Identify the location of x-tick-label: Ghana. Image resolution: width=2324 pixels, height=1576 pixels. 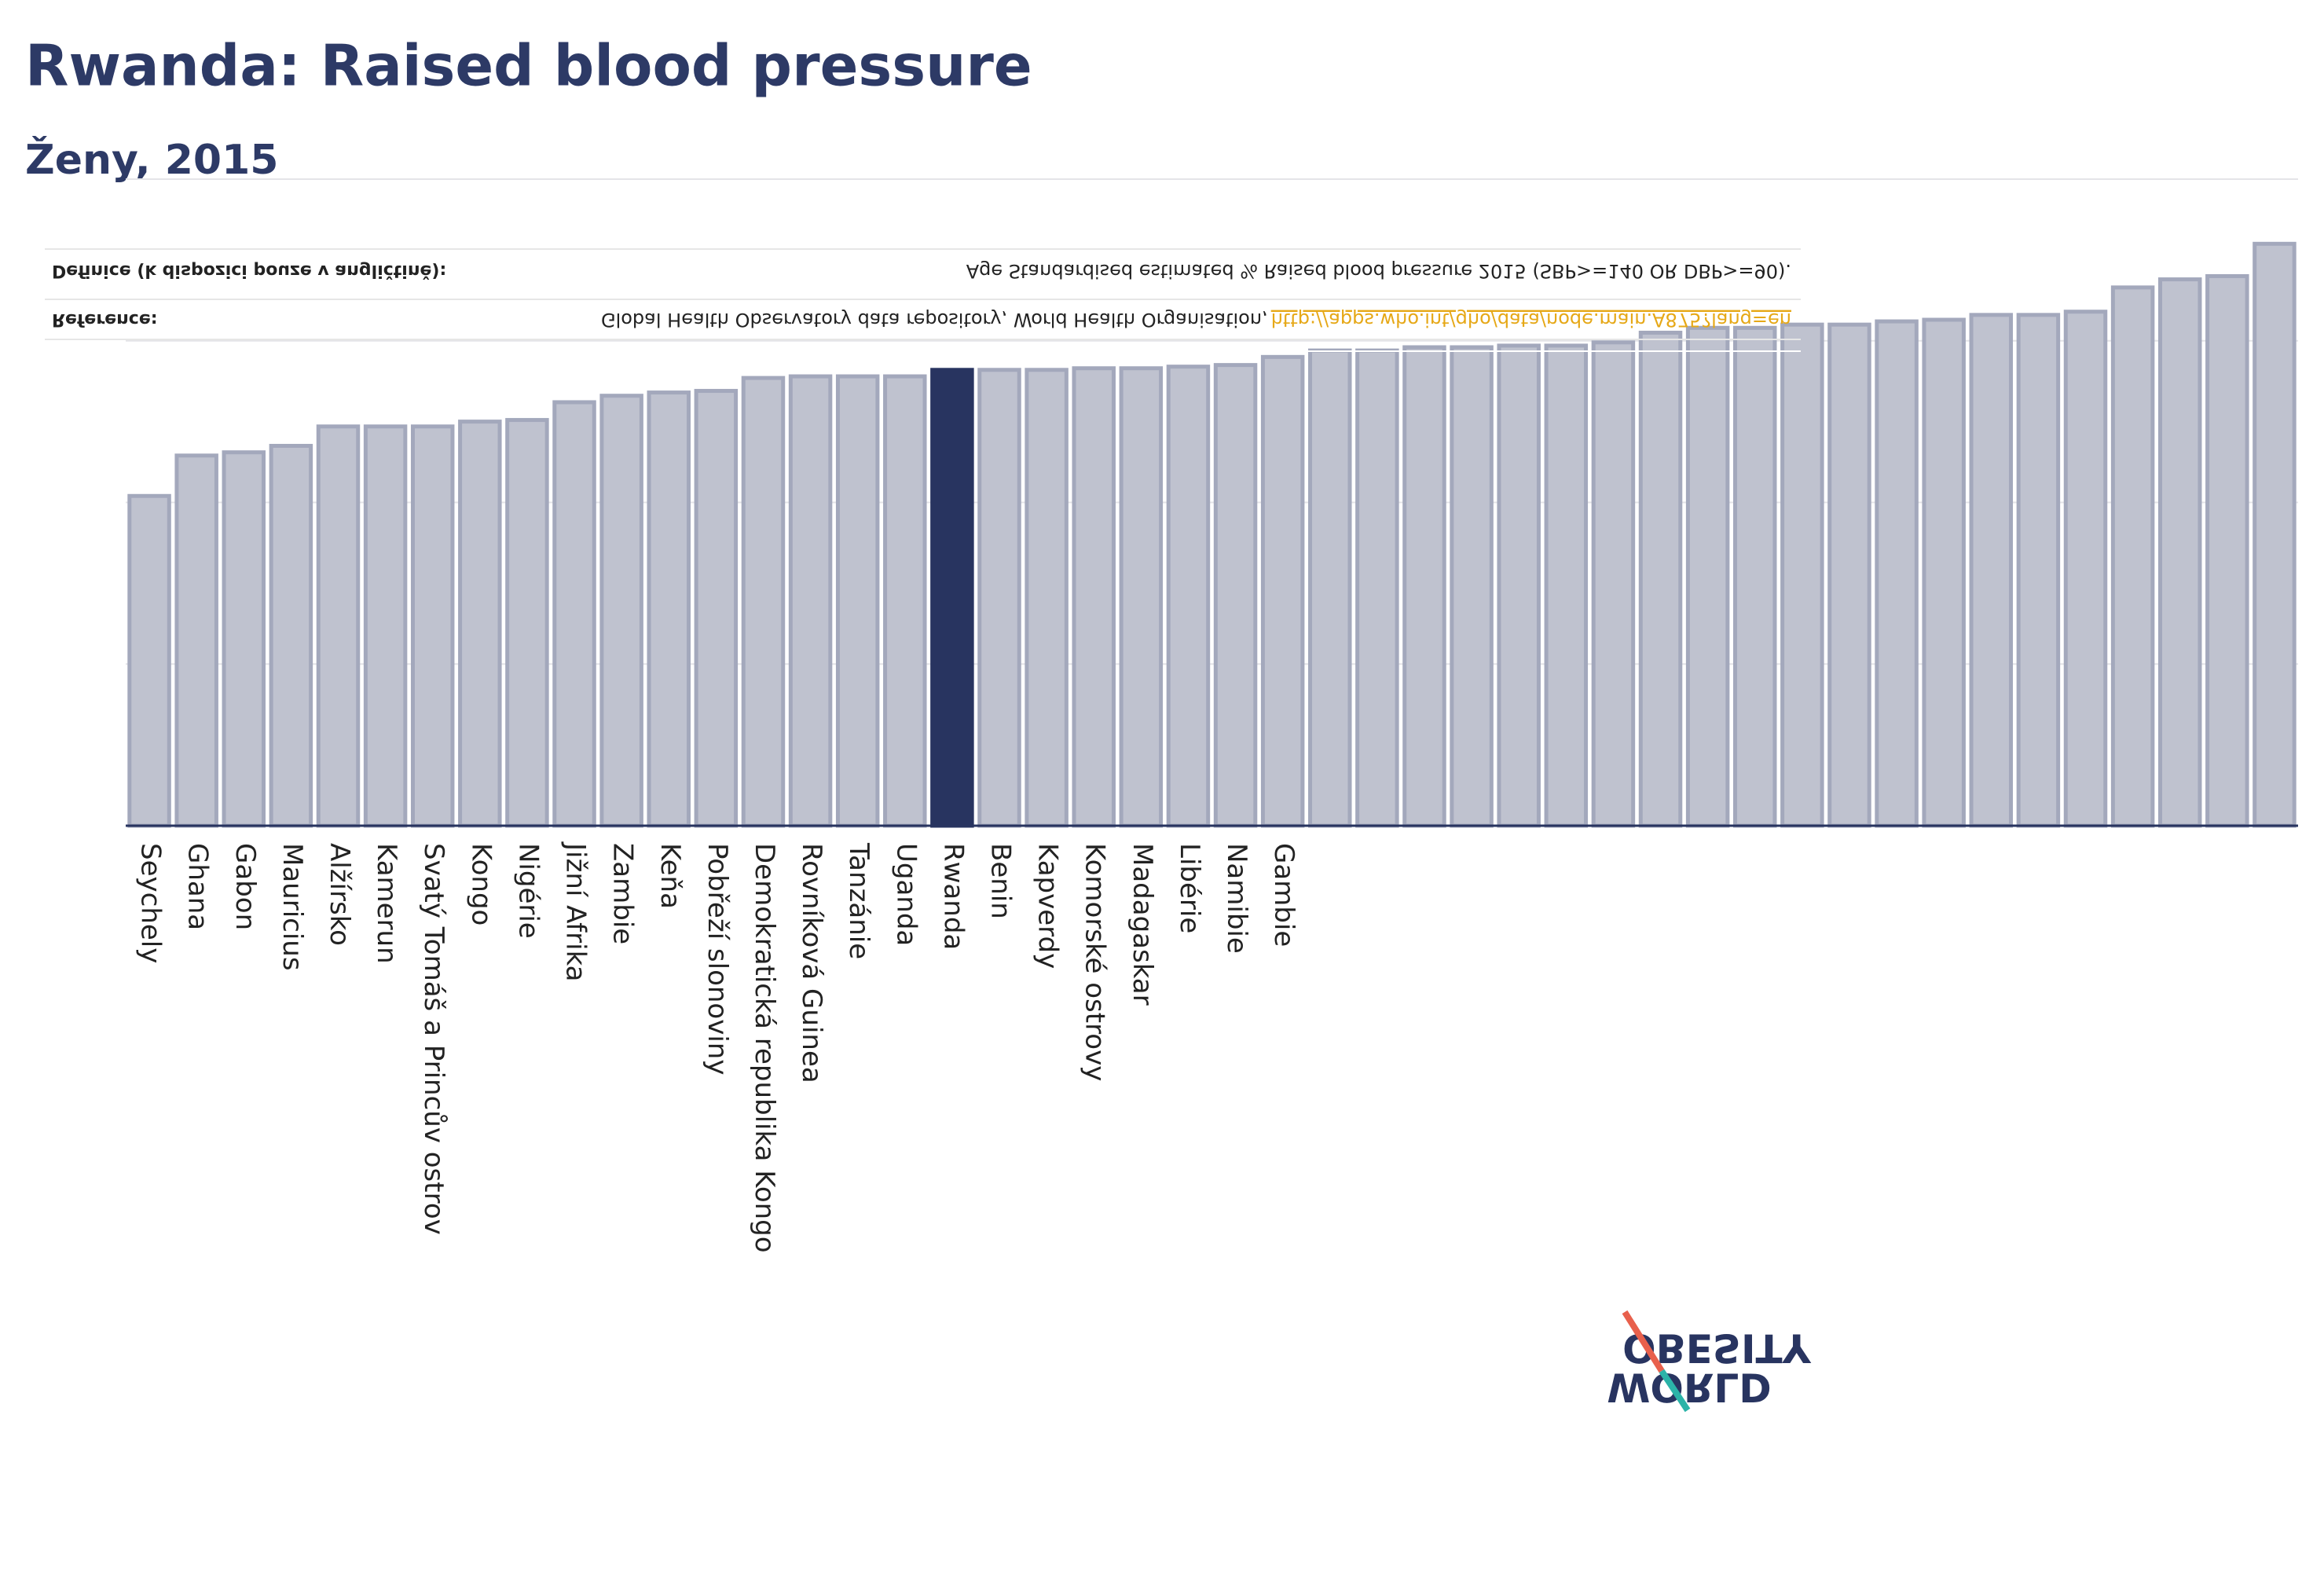
(198, 886).